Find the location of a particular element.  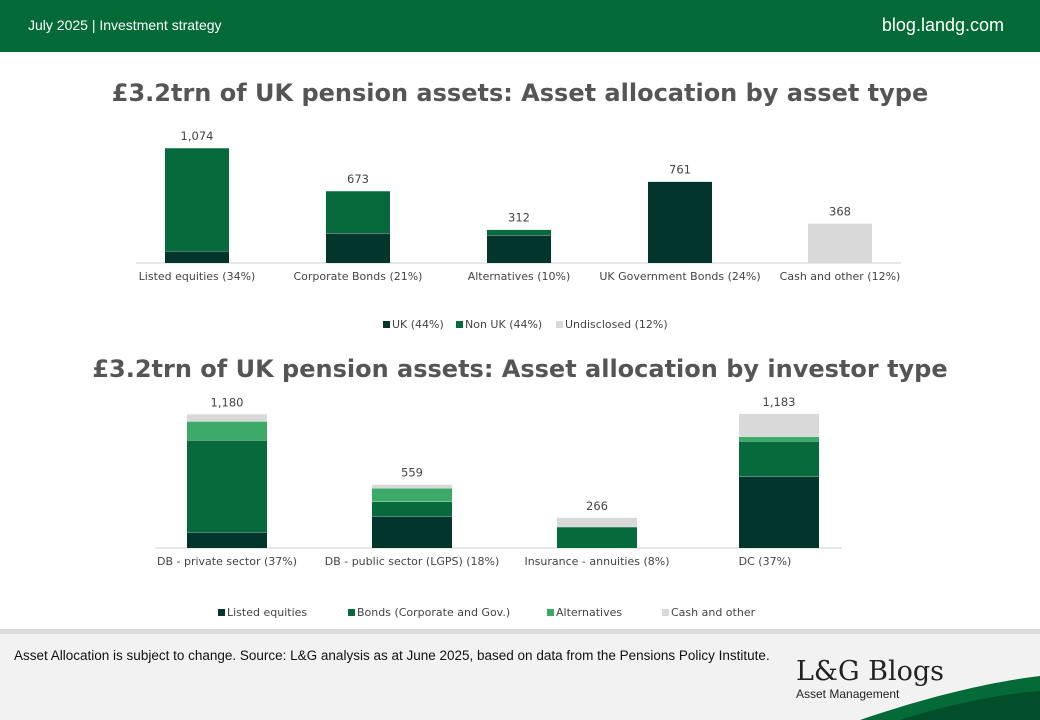

brand-swoosh-graphic is located at coordinates (950, 698).